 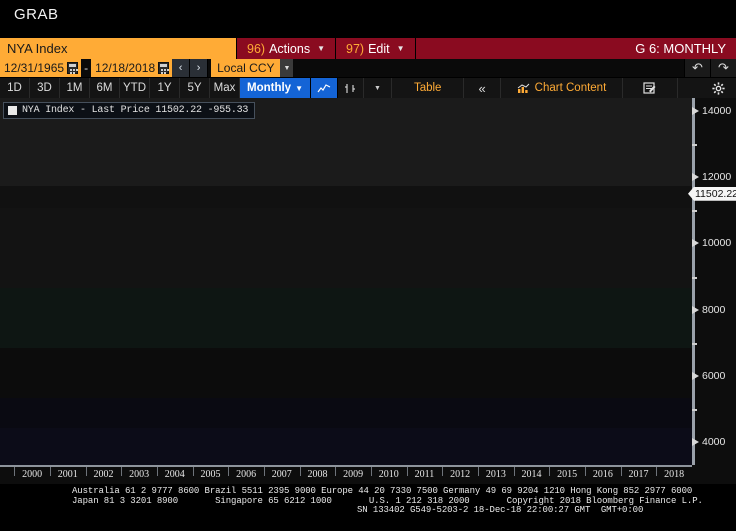 What do you see at coordinates (181, 68) in the screenshot?
I see `prev-period-button: ‹` at bounding box center [181, 68].